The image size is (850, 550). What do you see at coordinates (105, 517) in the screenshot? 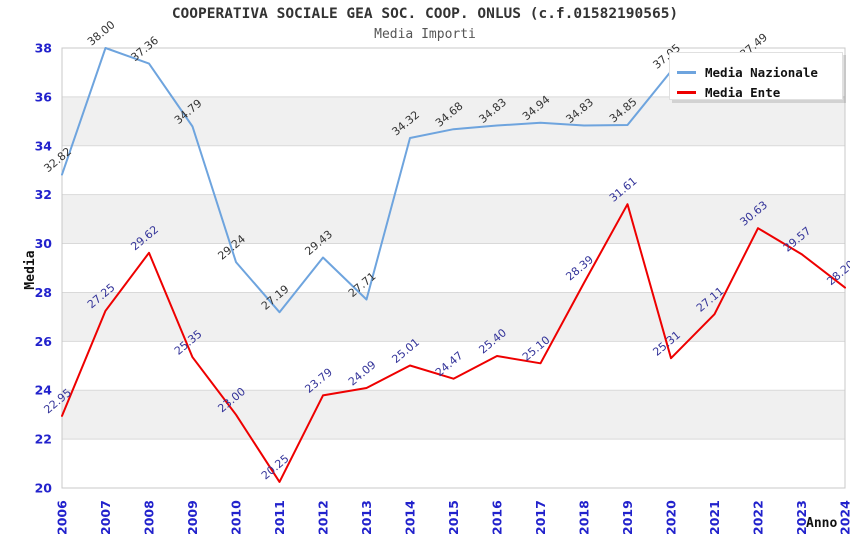
I see `x-tick-label: 2007` at bounding box center [105, 517].